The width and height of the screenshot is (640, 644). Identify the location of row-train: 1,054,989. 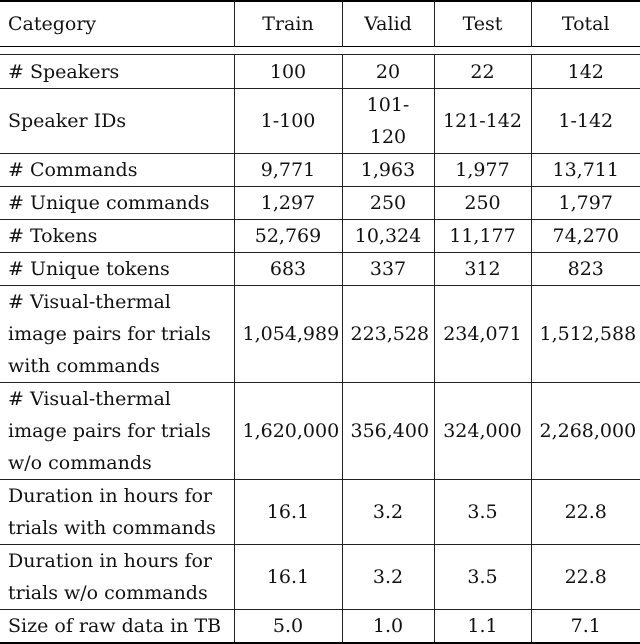
(287, 334).